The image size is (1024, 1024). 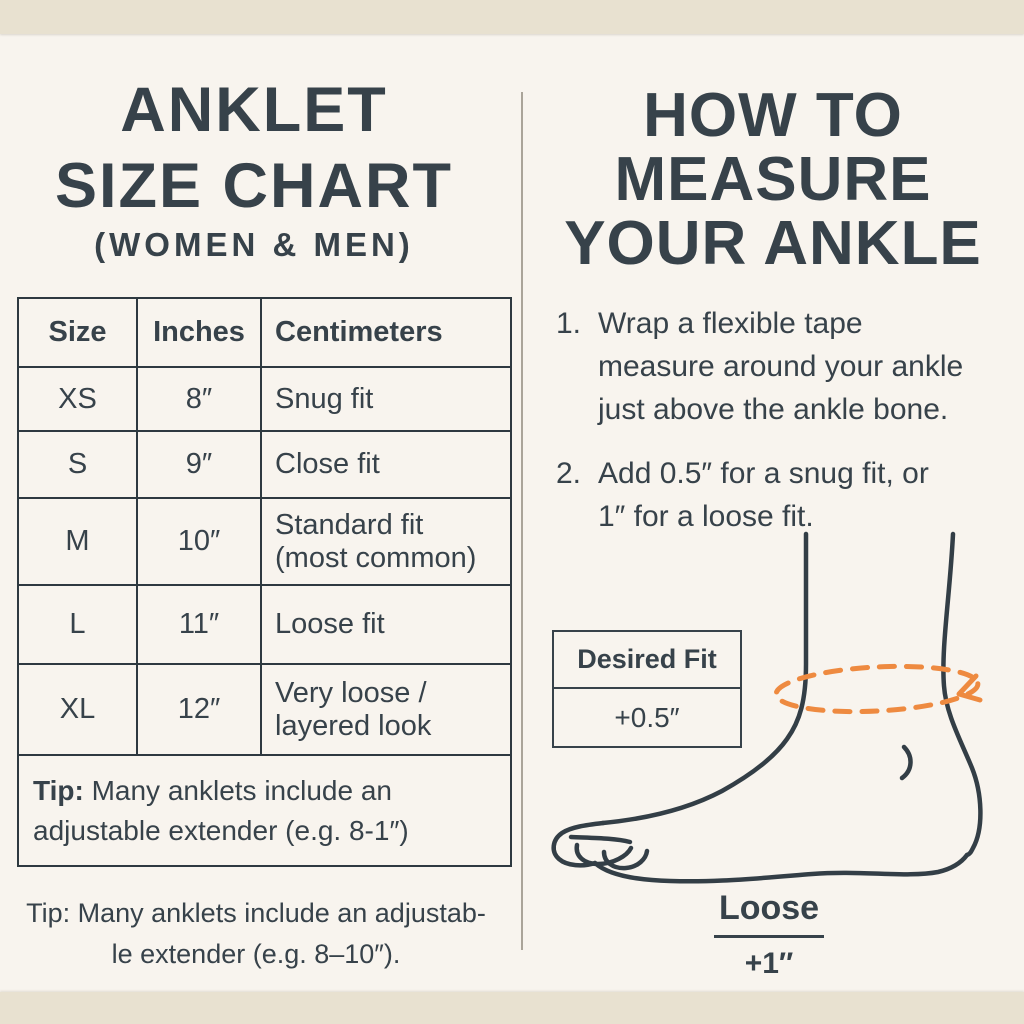 I want to click on right-title-line2: MEASURE, so click(x=773, y=179).